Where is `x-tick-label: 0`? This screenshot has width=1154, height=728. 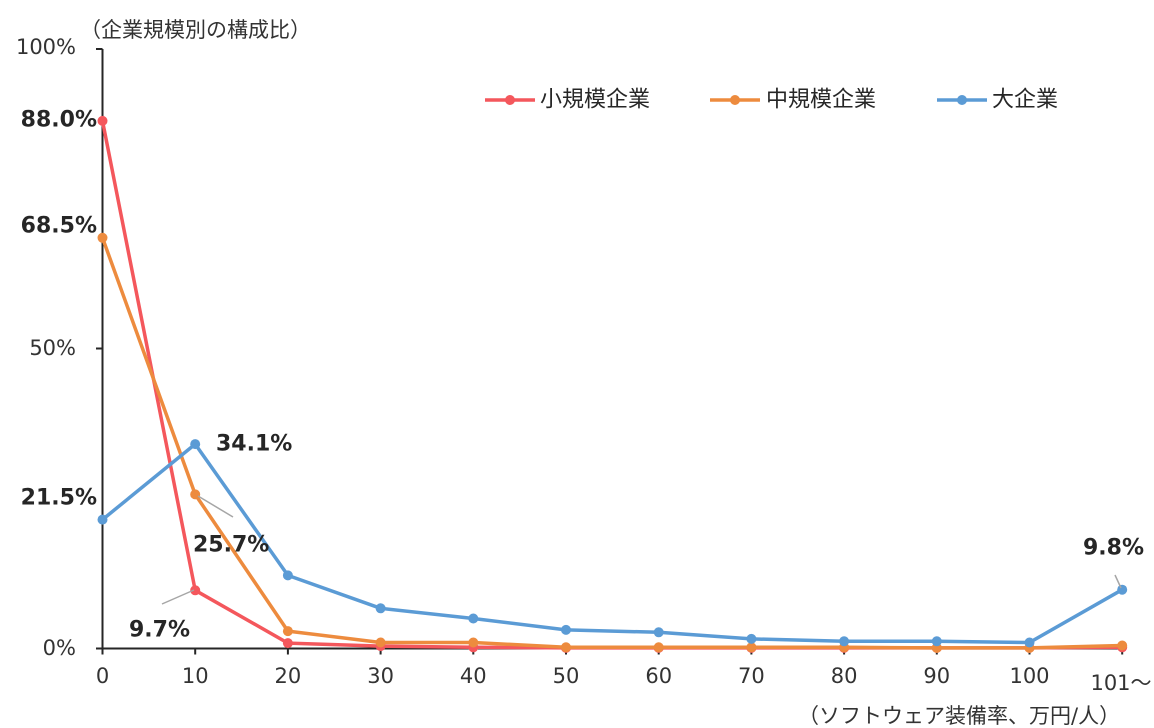
x-tick-label: 0 is located at coordinates (102, 676).